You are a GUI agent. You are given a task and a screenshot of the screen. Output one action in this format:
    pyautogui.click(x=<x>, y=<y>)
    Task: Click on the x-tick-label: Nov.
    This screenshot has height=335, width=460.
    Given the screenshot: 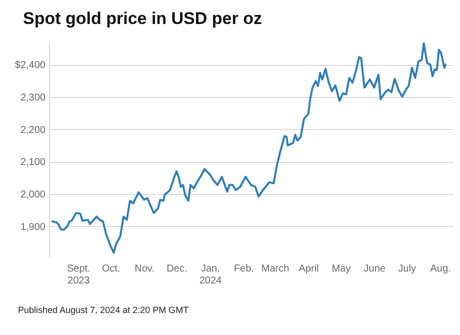 What is the action you would take?
    pyautogui.click(x=144, y=269)
    